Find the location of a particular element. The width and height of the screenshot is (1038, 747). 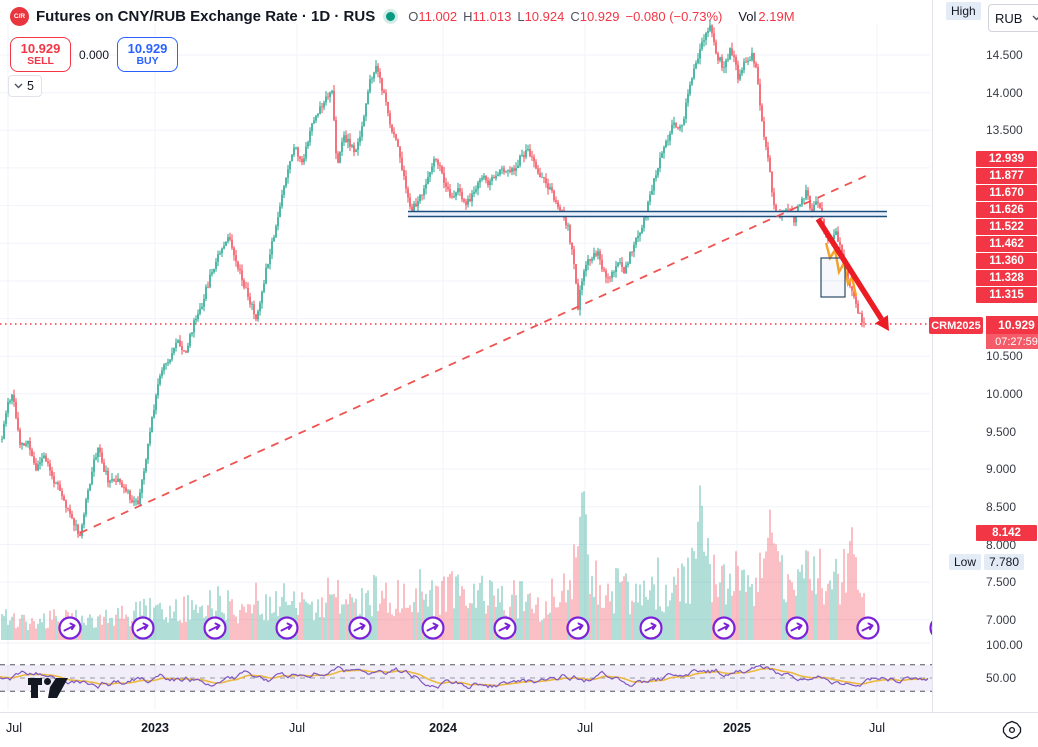

price-tick: 50.00 is located at coordinates (1001, 678).